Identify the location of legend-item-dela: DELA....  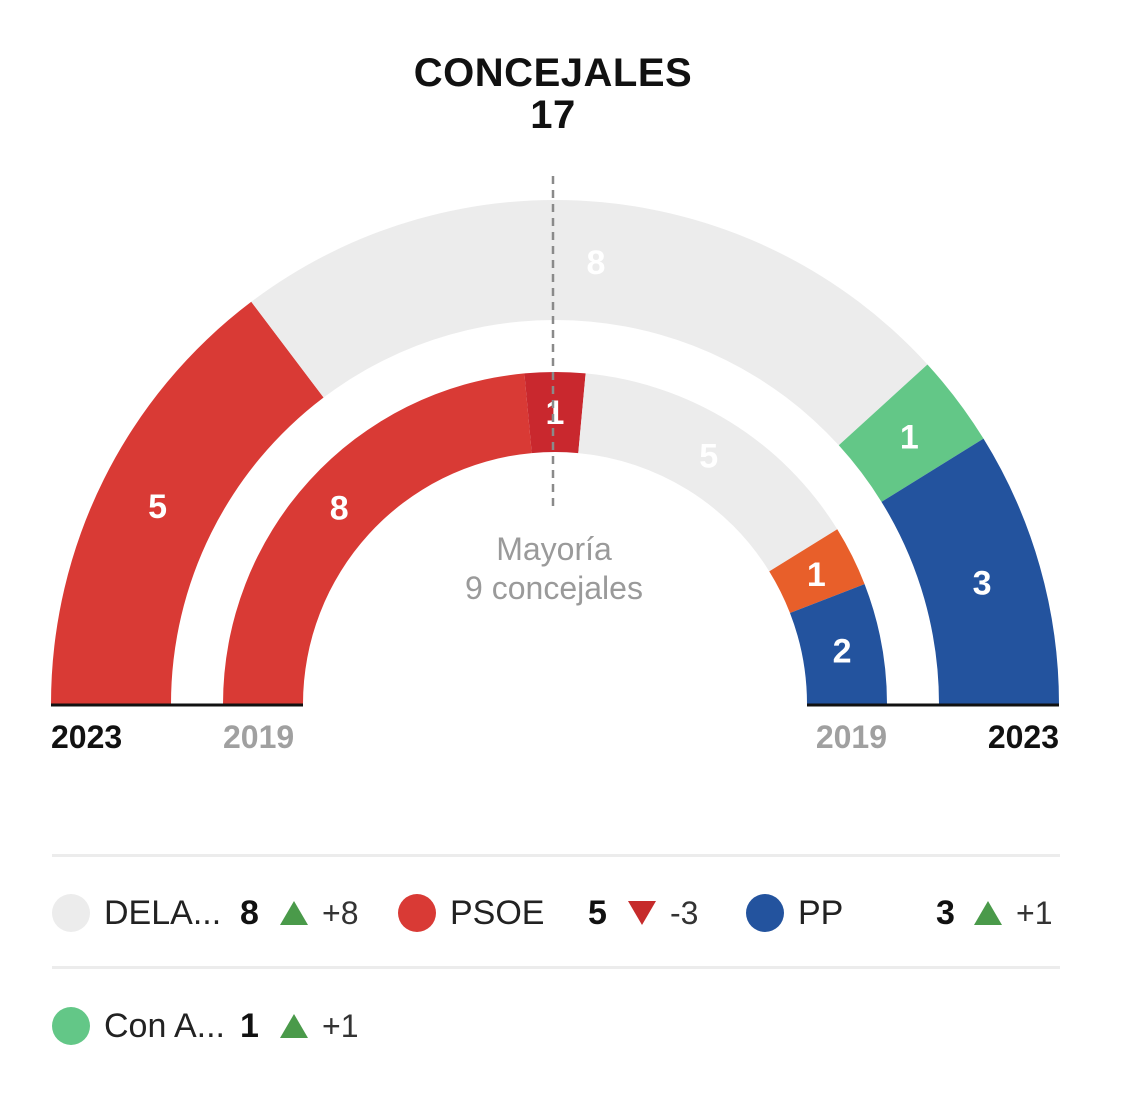
(136, 913).